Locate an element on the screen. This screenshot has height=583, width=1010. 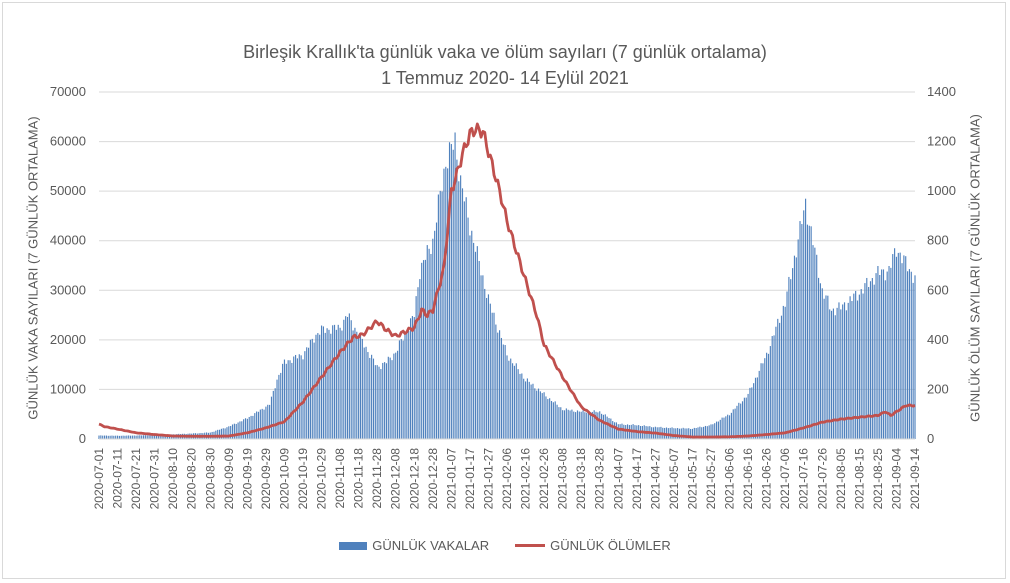
x-tick-label: 2021-04-07 is located at coordinates (618, 479).